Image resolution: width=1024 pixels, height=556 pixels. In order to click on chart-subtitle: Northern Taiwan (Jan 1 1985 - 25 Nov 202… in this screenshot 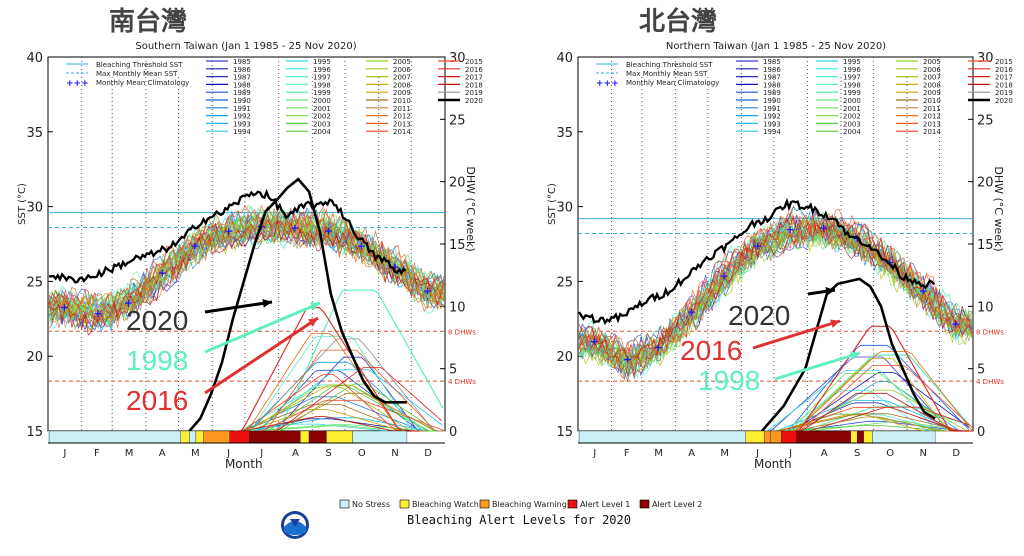, I will do `click(776, 46)`.